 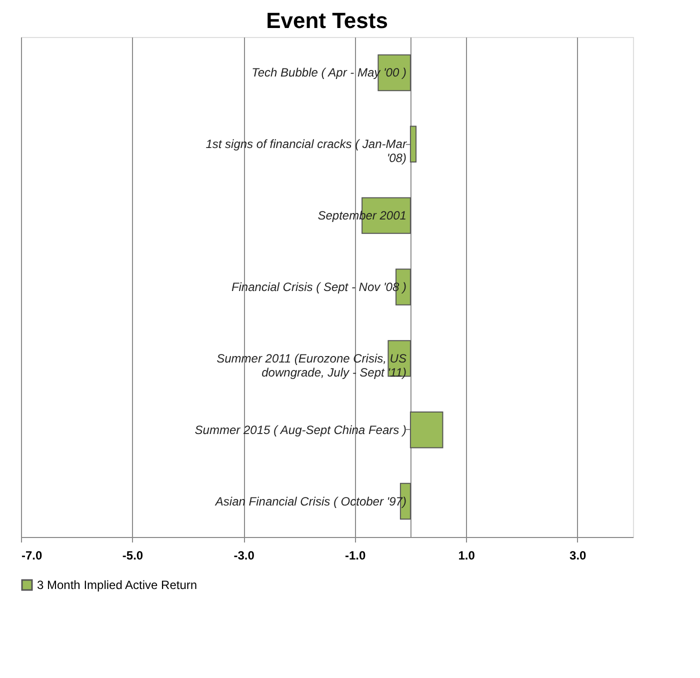 What do you see at coordinates (32, 555) in the screenshot?
I see `x-tick-label: -7.0` at bounding box center [32, 555].